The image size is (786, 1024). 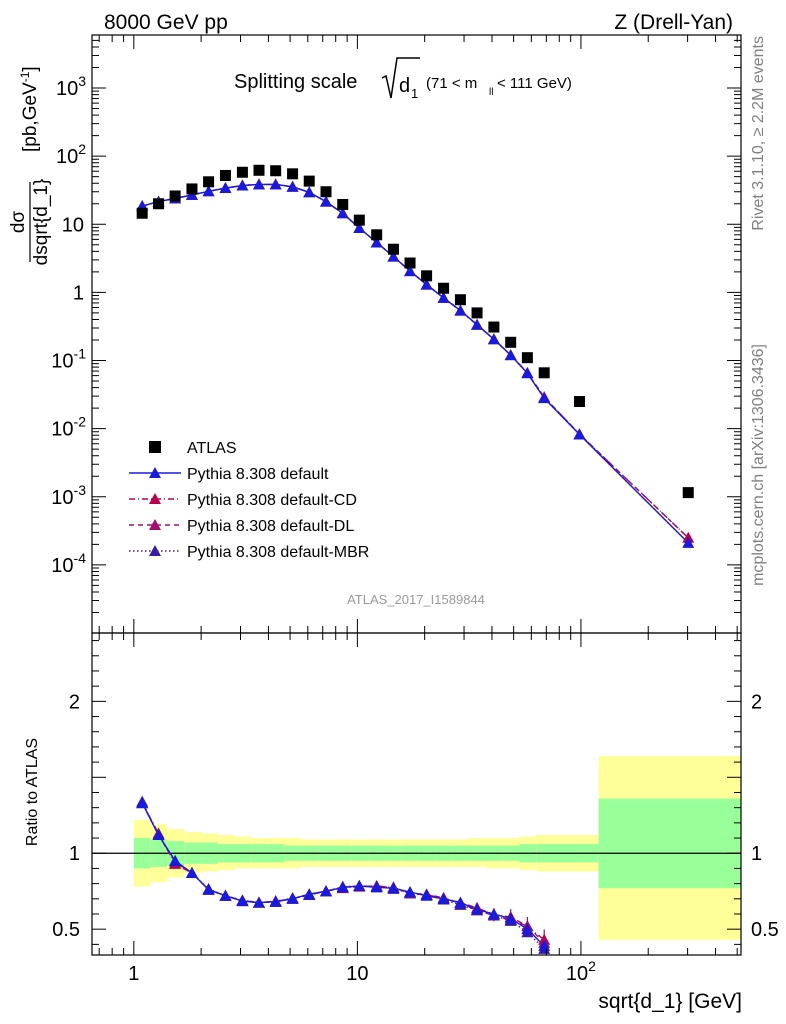 I want to click on legend-entry: Pythia 8.308 default-DL, so click(x=241, y=526).